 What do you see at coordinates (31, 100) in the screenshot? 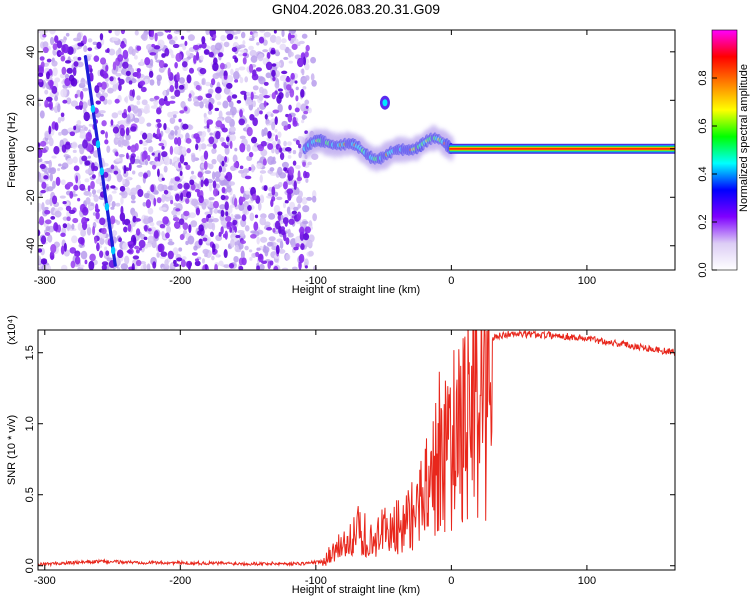
I see `spectrogram-y-tick-label: 20` at bounding box center [31, 100].